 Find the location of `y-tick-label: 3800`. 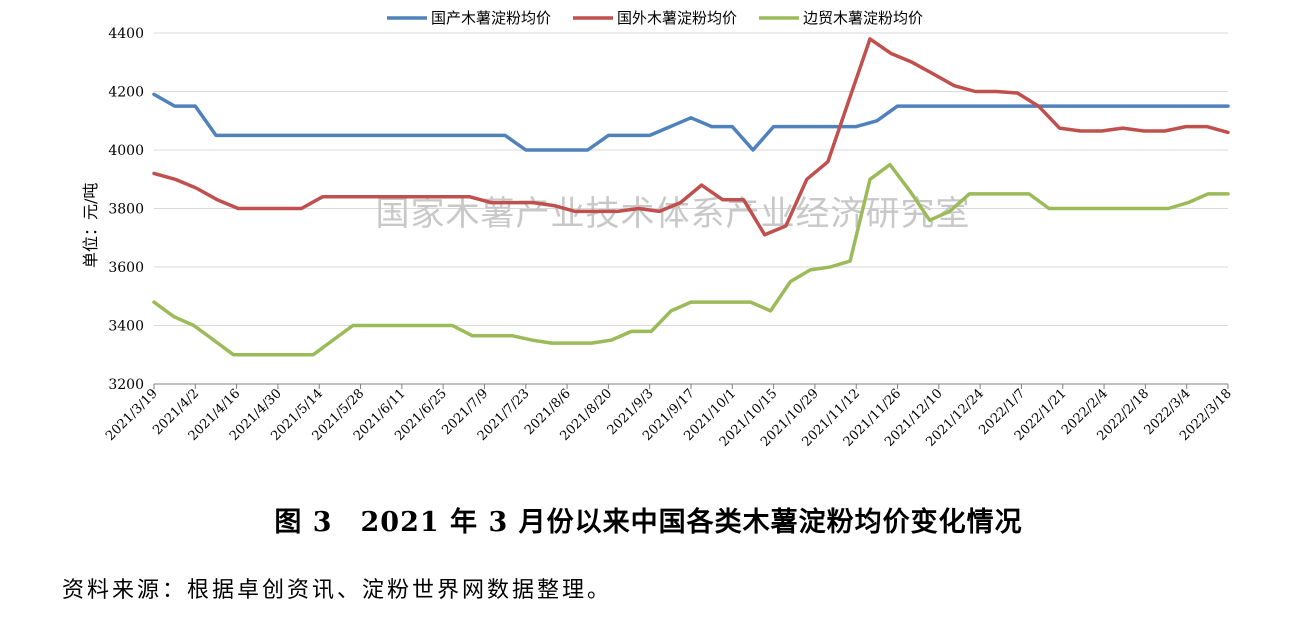

y-tick-label: 3800 is located at coordinates (126, 210).